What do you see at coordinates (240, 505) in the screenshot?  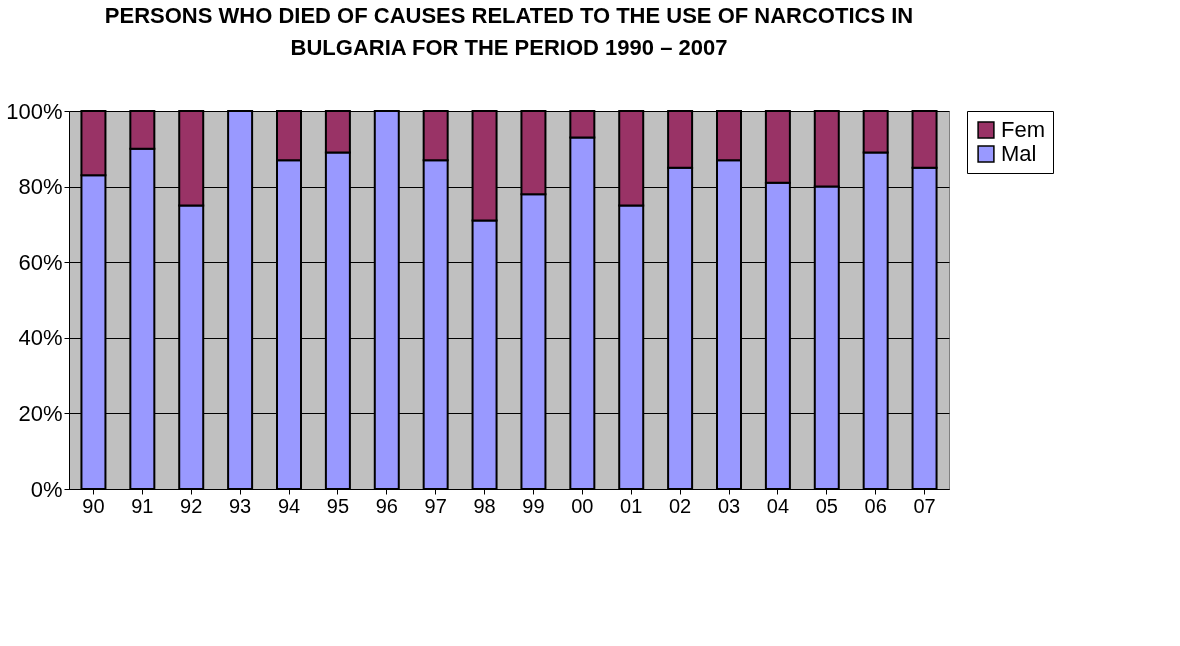 I see `x-tick-label: 93` at bounding box center [240, 505].